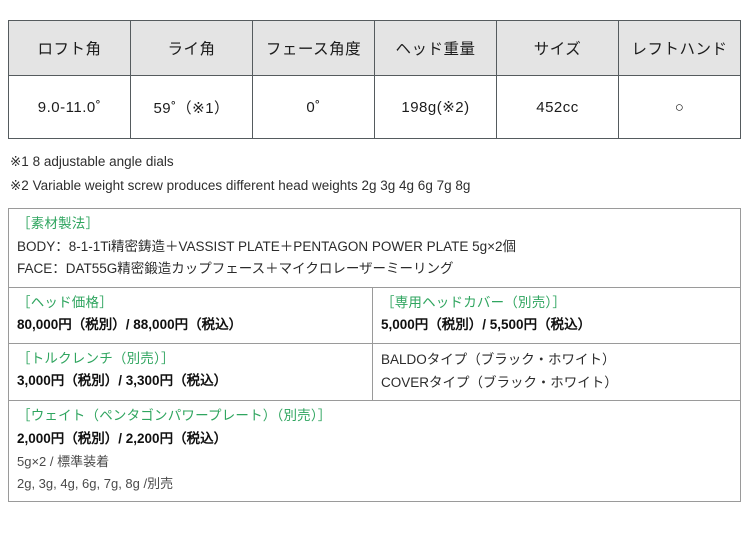 This screenshot has height=533, width=750. Describe the element at coordinates (122, 381) in the screenshot. I see `torque-wrench-value: 3,000円（税別）/ 3,300円（税込）` at that location.